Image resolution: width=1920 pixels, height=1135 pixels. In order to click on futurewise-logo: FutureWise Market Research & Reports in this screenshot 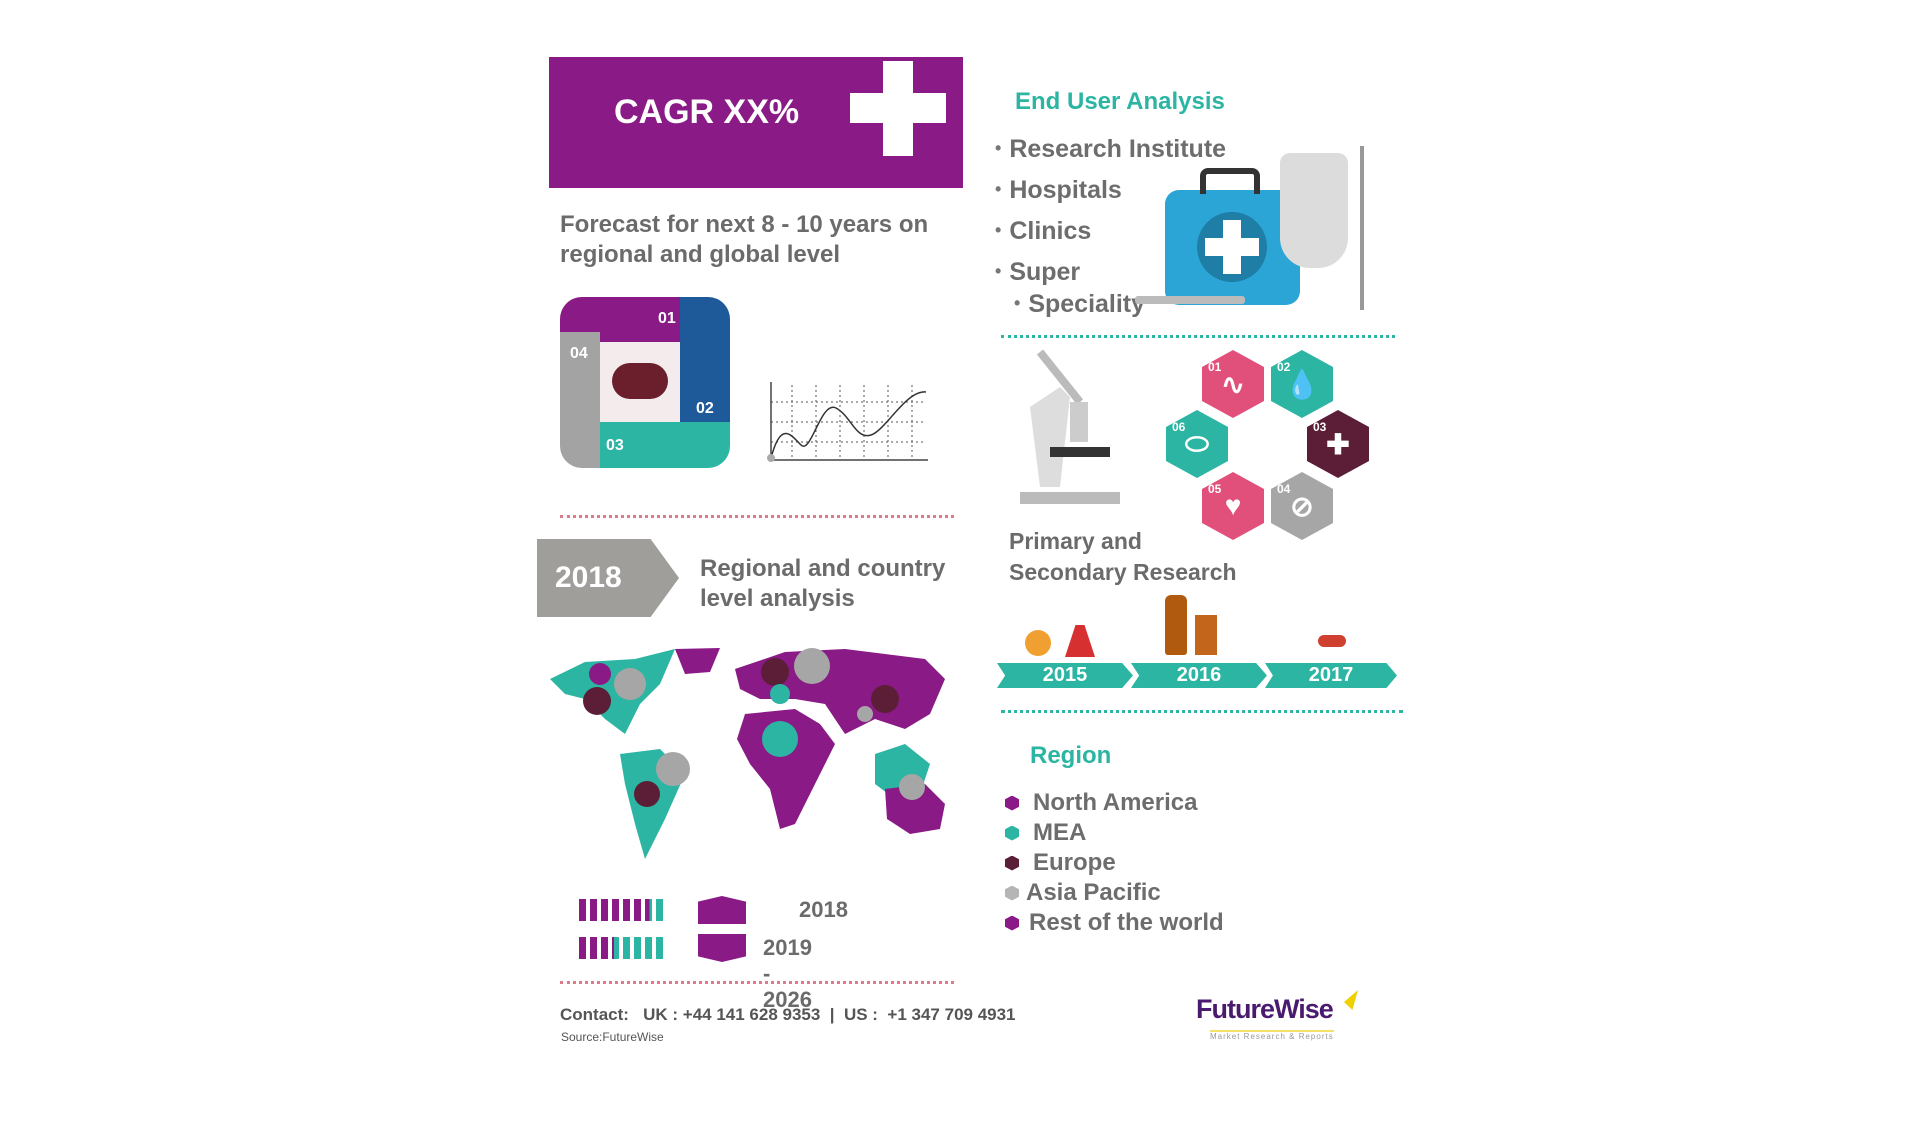, I will do `click(1281, 1016)`.